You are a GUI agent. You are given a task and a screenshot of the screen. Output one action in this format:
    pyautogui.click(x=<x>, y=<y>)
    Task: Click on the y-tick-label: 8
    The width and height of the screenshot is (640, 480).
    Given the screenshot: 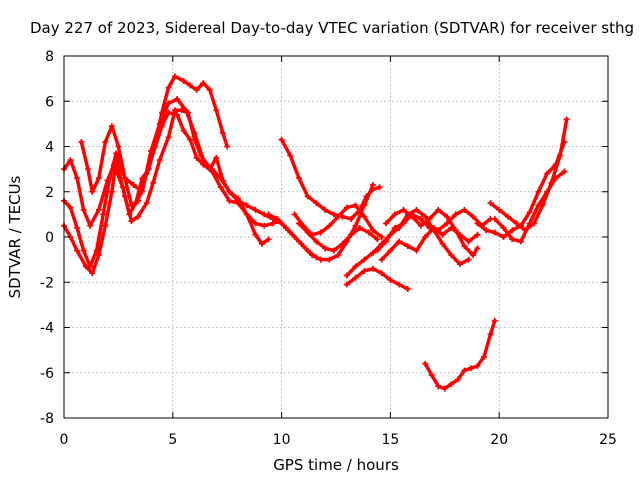 What is the action you would take?
    pyautogui.click(x=49, y=57)
    